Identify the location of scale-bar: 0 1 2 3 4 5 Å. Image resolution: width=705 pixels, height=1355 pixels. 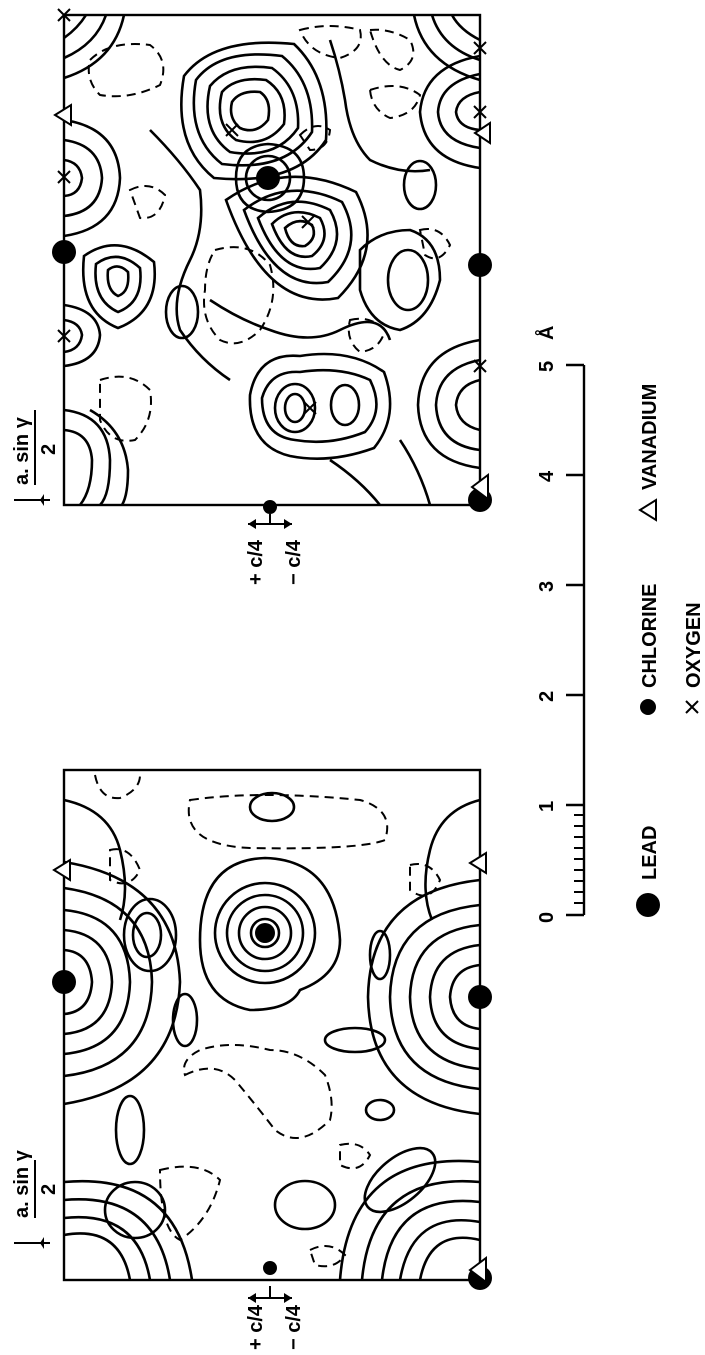
(560, 624).